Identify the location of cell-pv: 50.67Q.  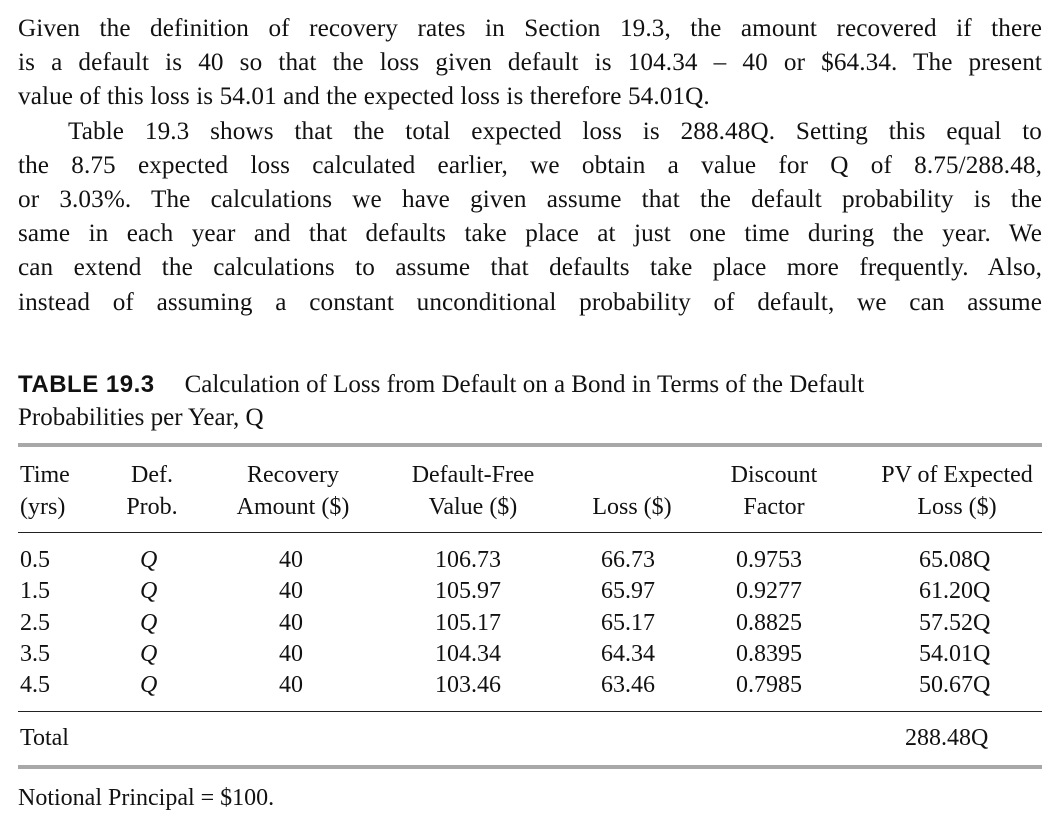
(955, 685).